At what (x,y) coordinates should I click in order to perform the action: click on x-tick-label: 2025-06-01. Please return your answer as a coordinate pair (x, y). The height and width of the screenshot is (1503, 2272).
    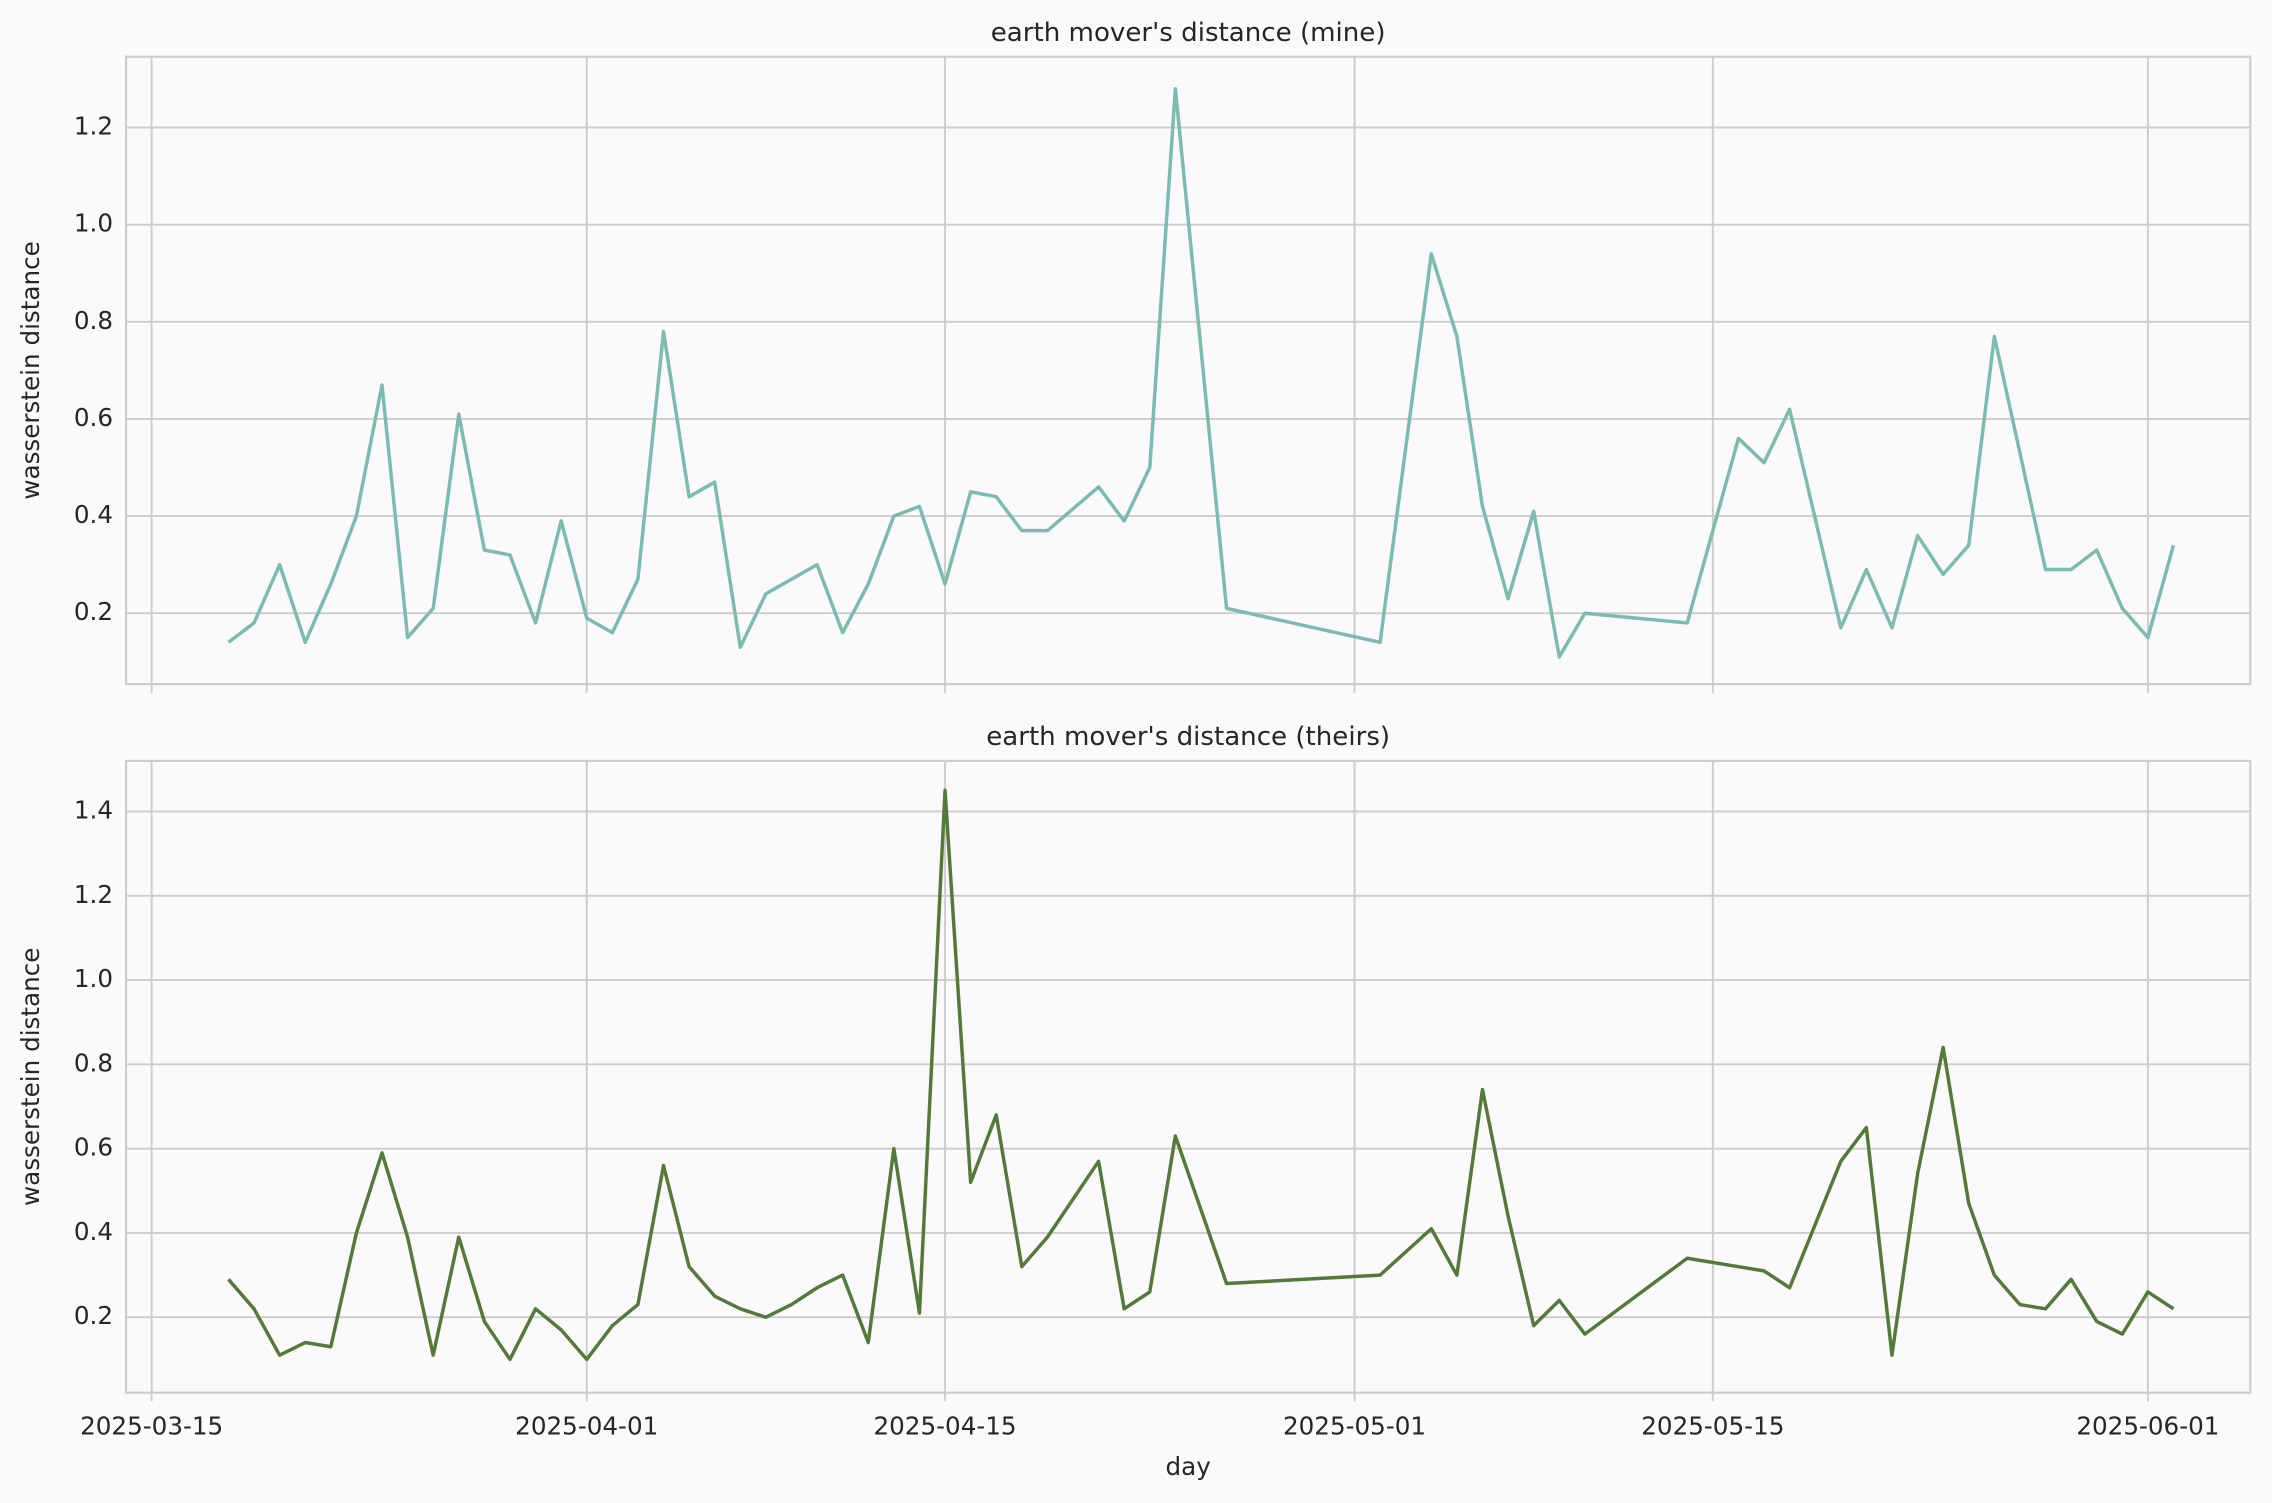
    Looking at the image, I should click on (2147, 1425).